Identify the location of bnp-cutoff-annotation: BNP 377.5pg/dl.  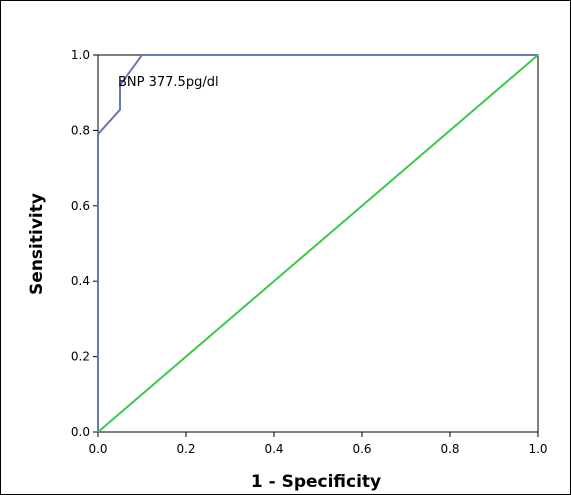
(168, 82).